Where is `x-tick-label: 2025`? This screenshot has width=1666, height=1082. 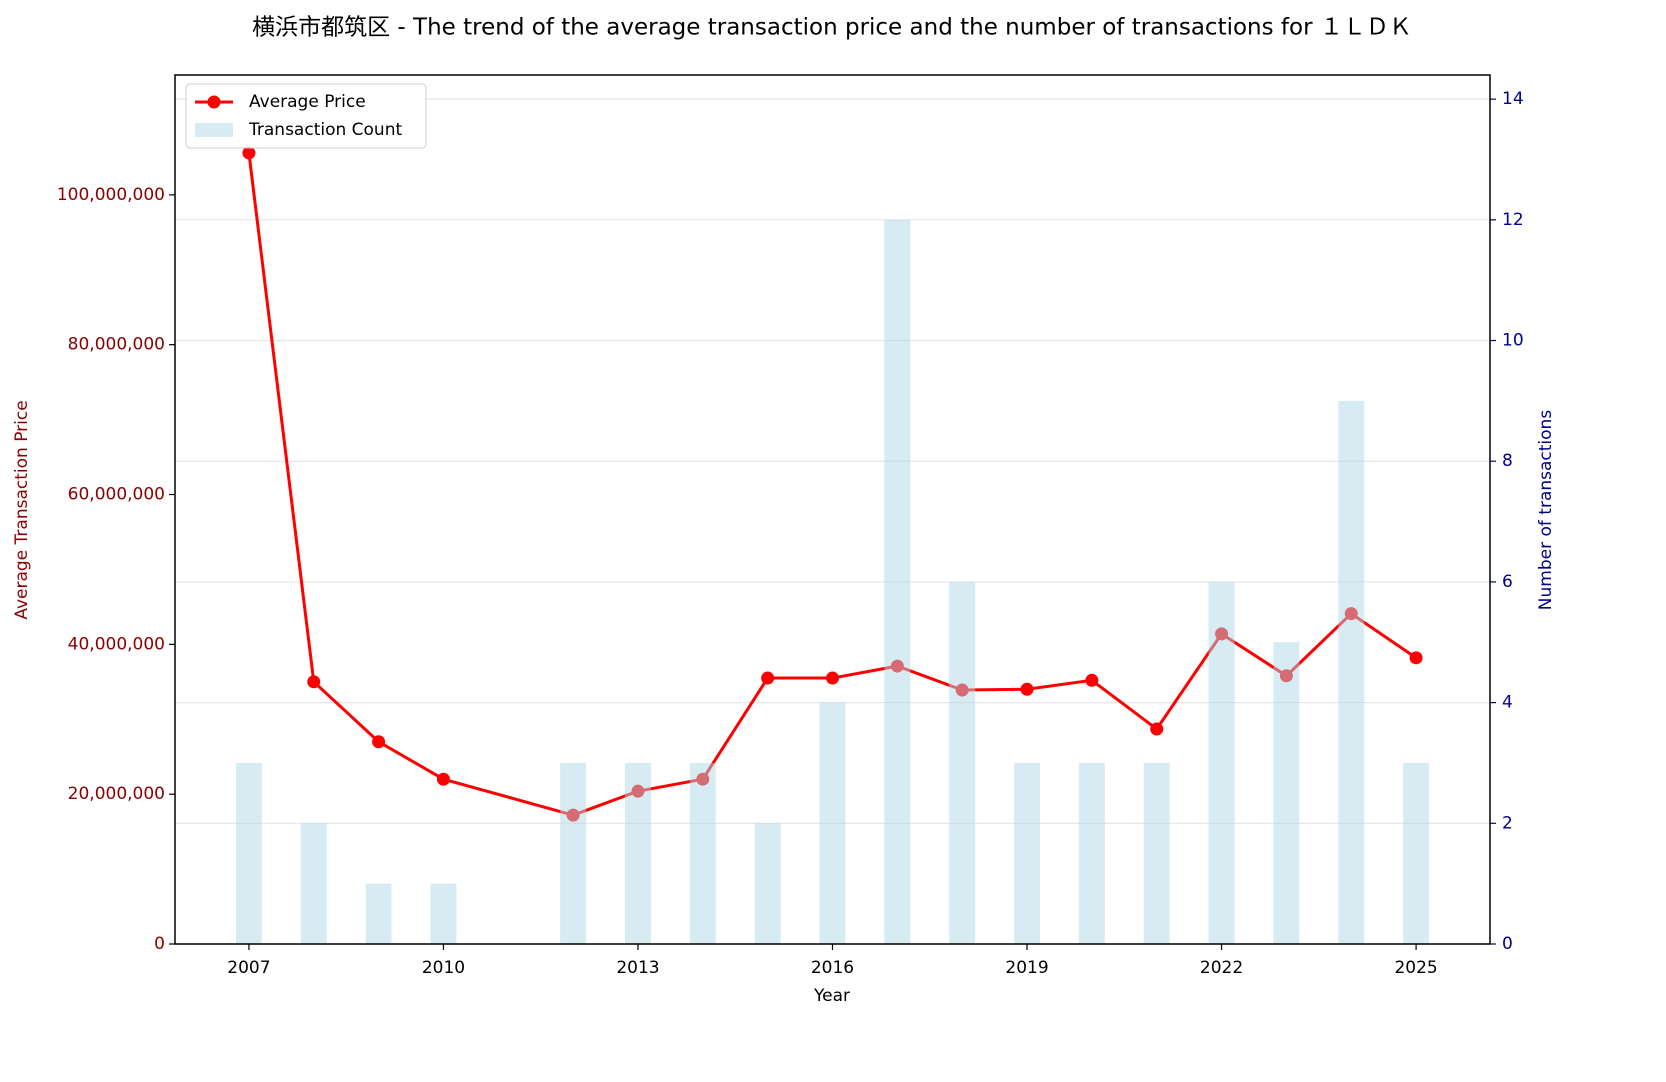 x-tick-label: 2025 is located at coordinates (1415, 968).